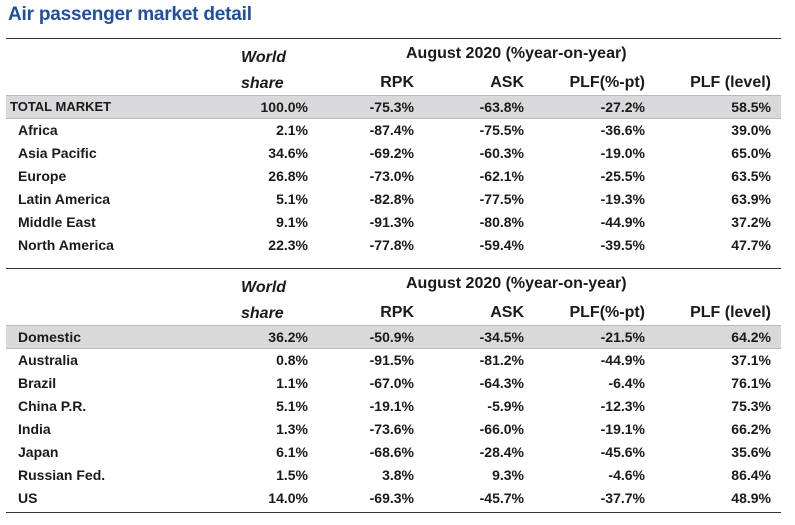  Describe the element at coordinates (622, 199) in the screenshot. I see `plf-pt-cell: -19.3%` at that location.